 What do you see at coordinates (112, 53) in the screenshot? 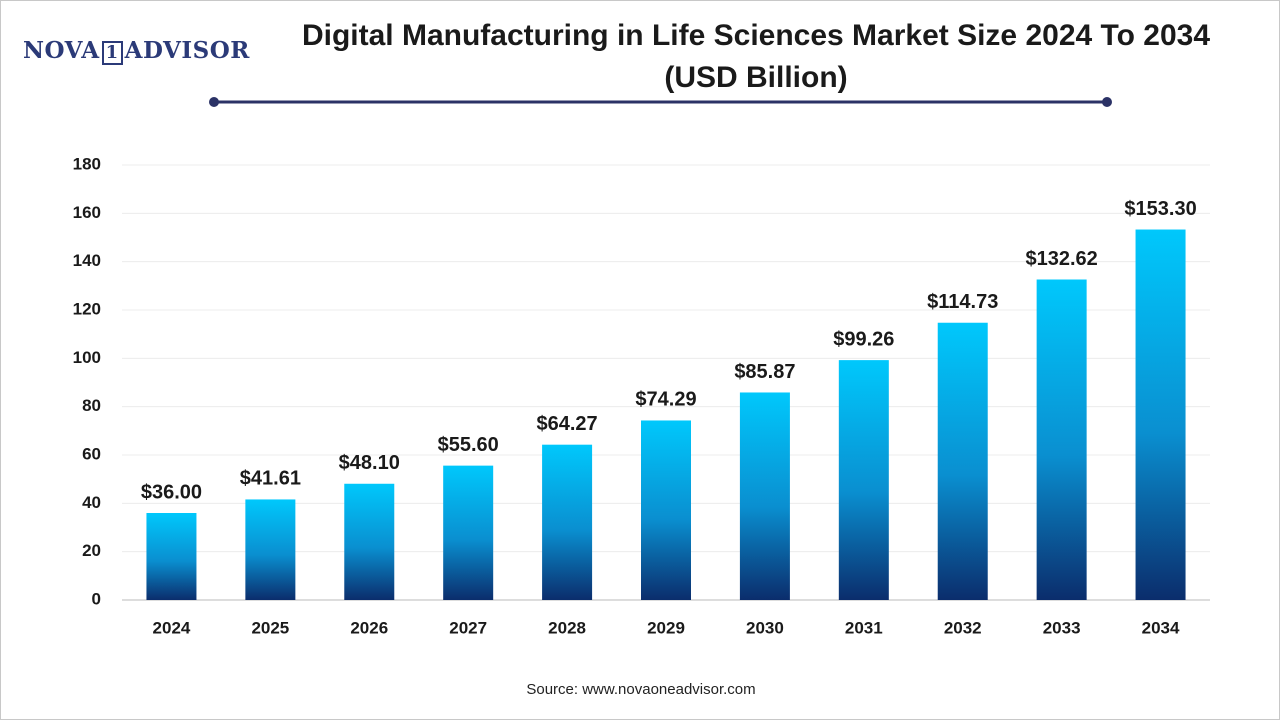
I see `brand-mark: 1` at bounding box center [112, 53].